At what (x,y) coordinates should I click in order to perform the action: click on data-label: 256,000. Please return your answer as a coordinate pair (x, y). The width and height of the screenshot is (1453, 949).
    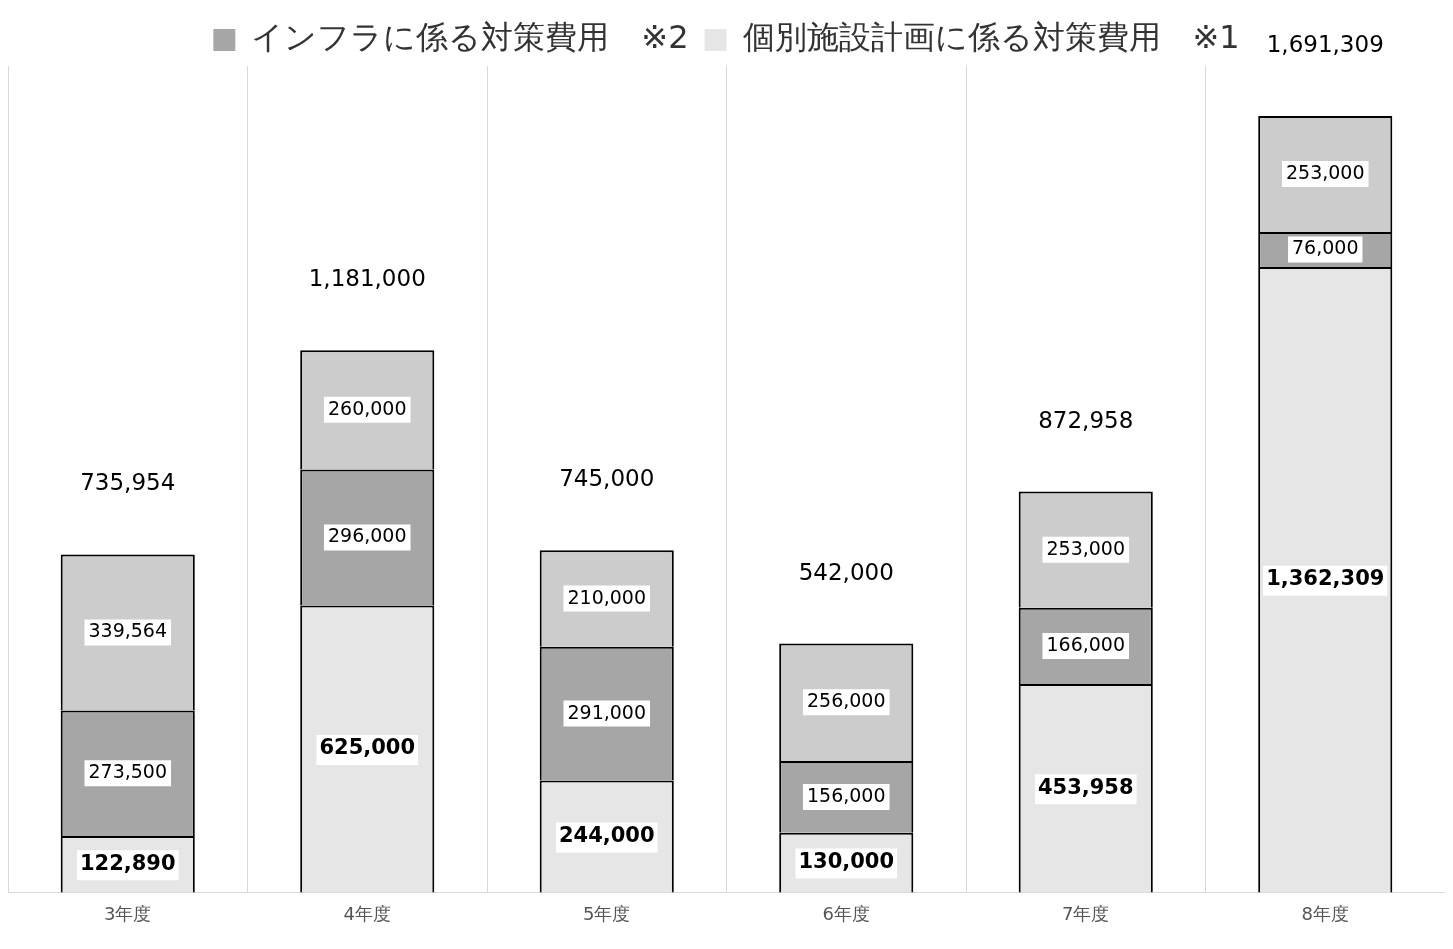
    Looking at the image, I should click on (846, 700).